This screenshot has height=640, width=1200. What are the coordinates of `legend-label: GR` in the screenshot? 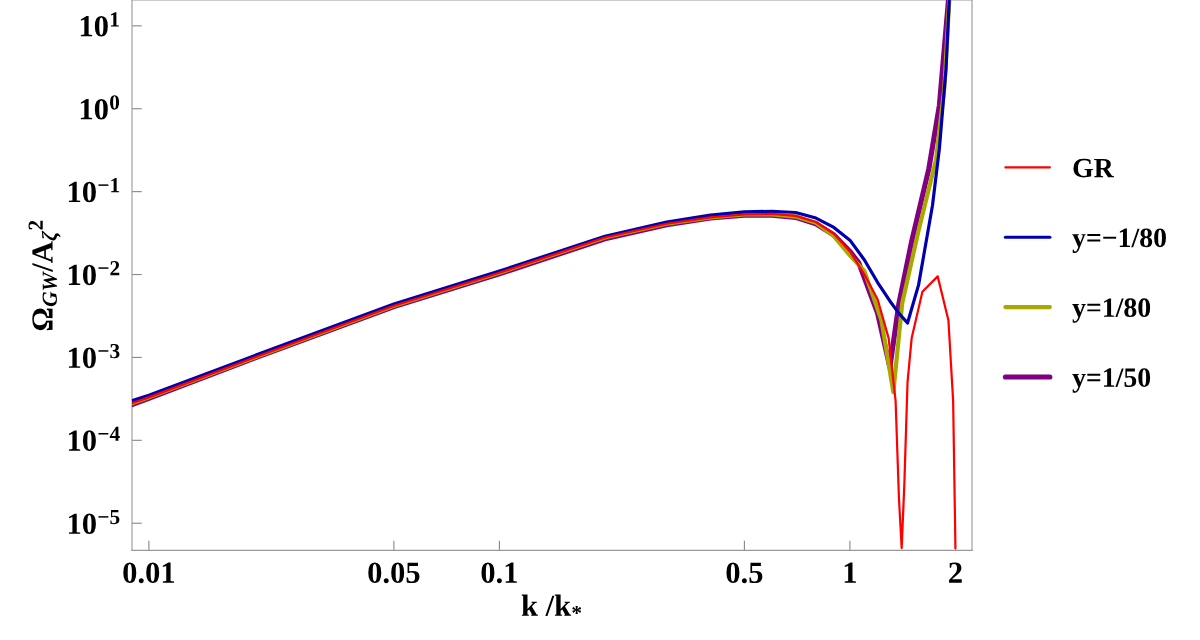 It's located at (1093, 168).